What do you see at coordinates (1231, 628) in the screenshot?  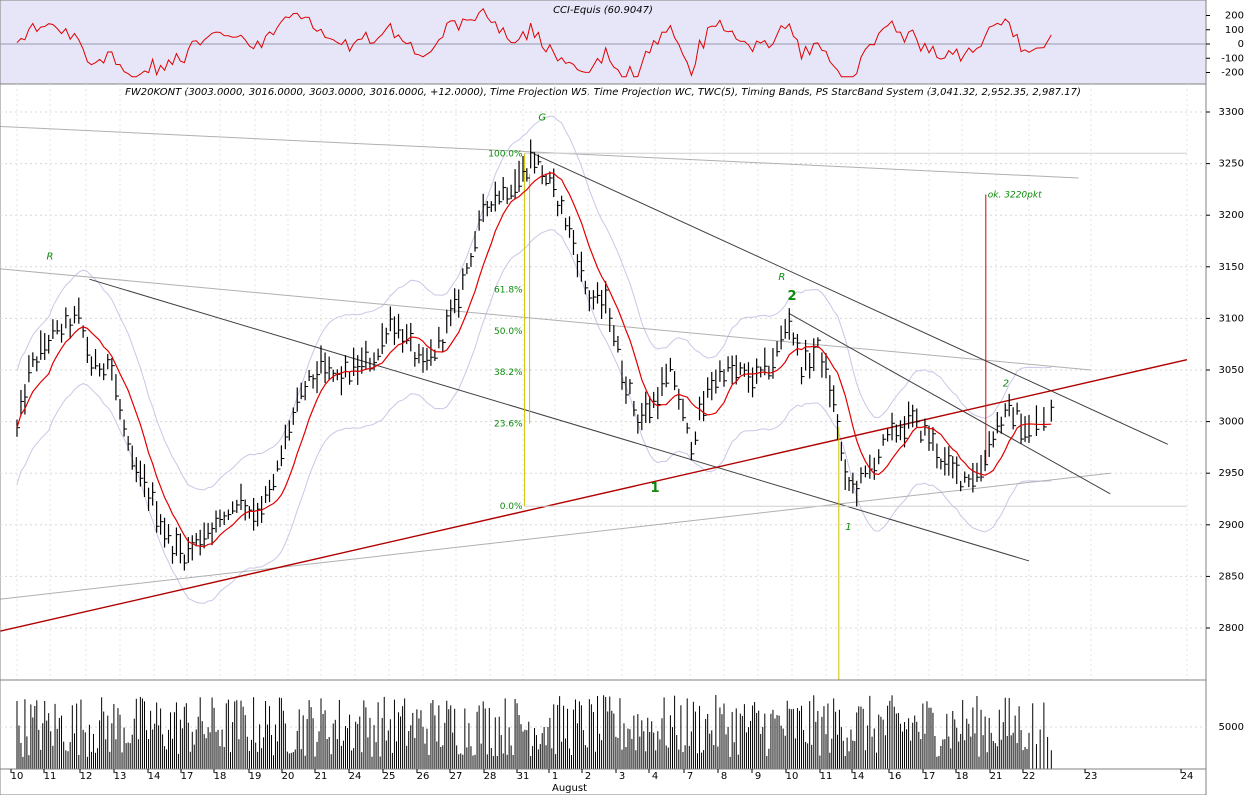 I see `price-tick-label: 2800` at bounding box center [1231, 628].